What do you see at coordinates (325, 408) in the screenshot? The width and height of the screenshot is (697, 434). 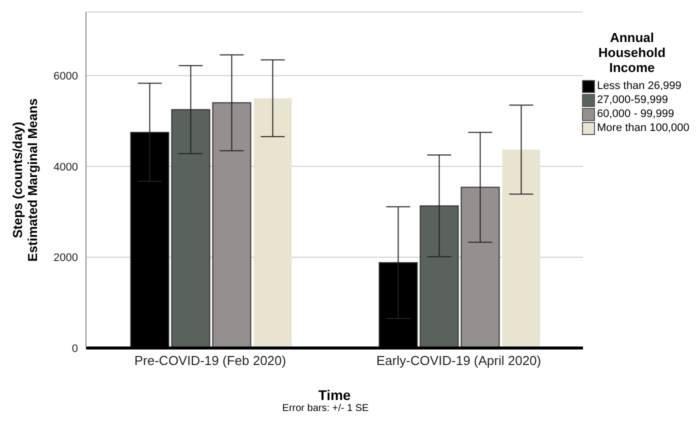 I see `text: Error bars: +/- 1 SE` at bounding box center [325, 408].